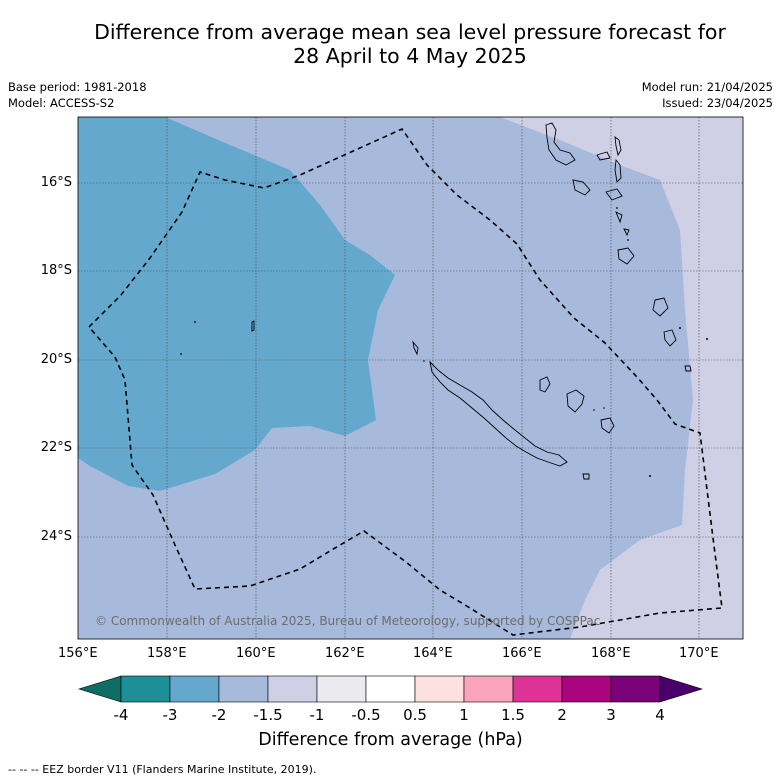  What do you see at coordinates (317, 715) in the screenshot?
I see `colorbar-tick-label: -1` at bounding box center [317, 715].